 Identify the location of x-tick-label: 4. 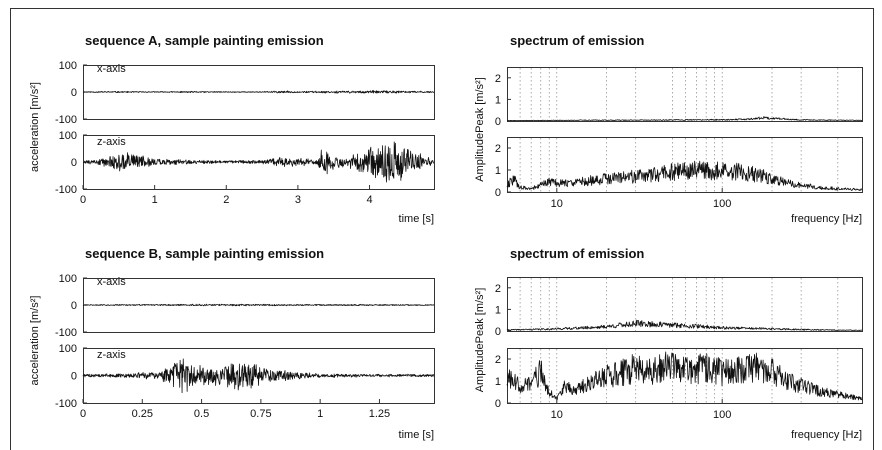
(369, 200).